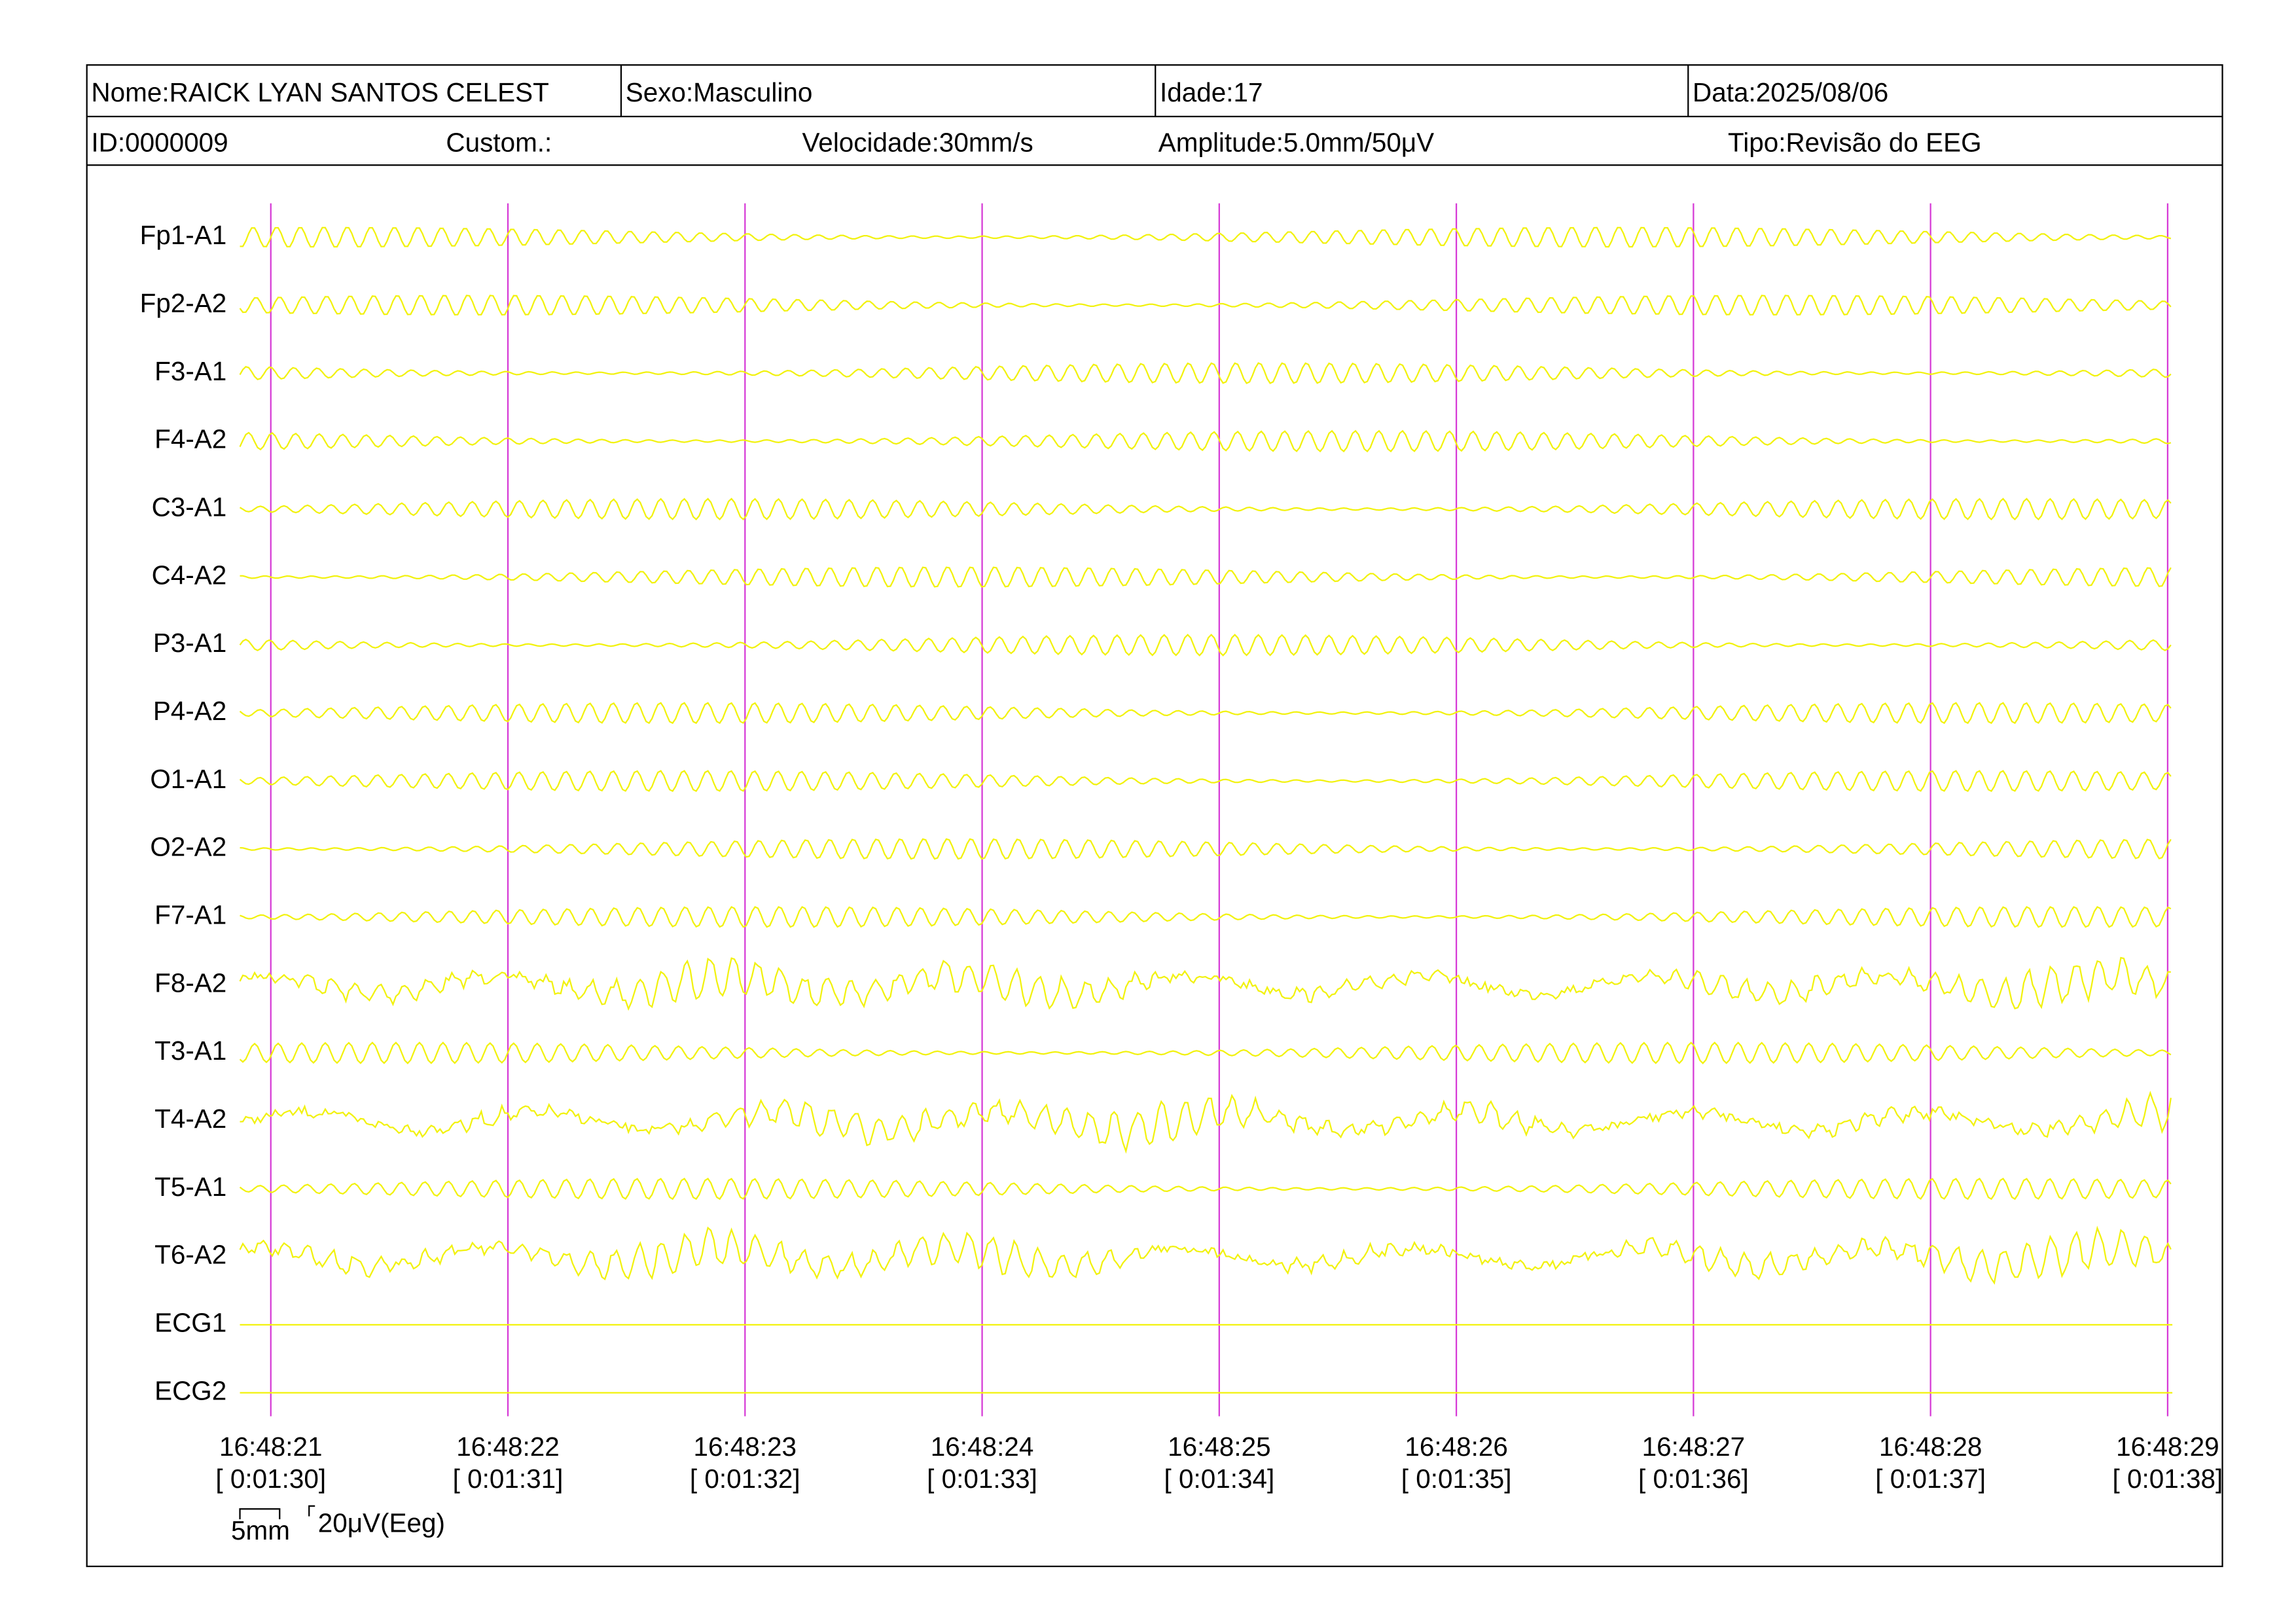 The width and height of the screenshot is (2296, 1624). I want to click on time-elapsed: [ 0:01:34], so click(1219, 1479).